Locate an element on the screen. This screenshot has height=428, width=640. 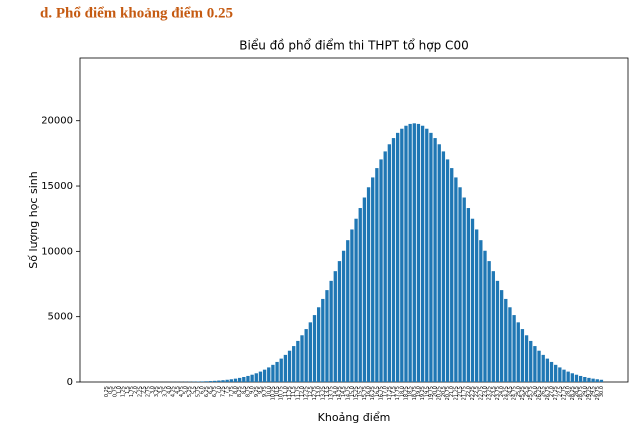
x-tick-label: 17.0 is located at coordinates (386, 391).